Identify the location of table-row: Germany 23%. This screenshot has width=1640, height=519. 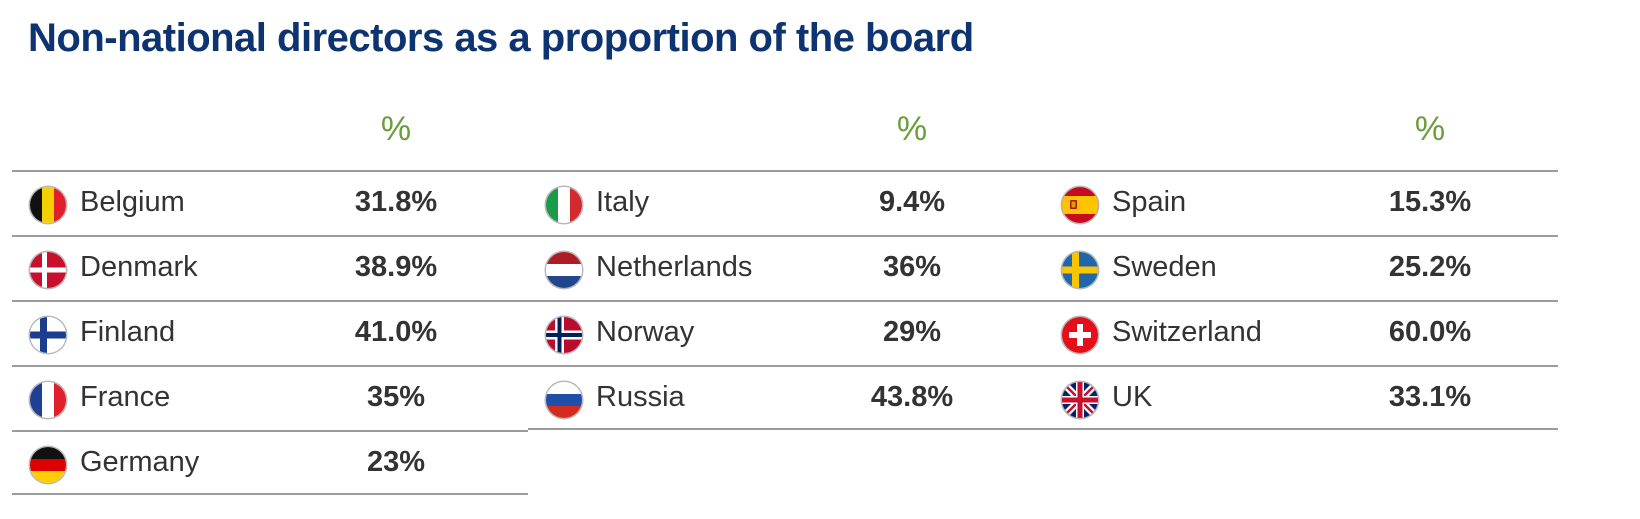
(270, 462).